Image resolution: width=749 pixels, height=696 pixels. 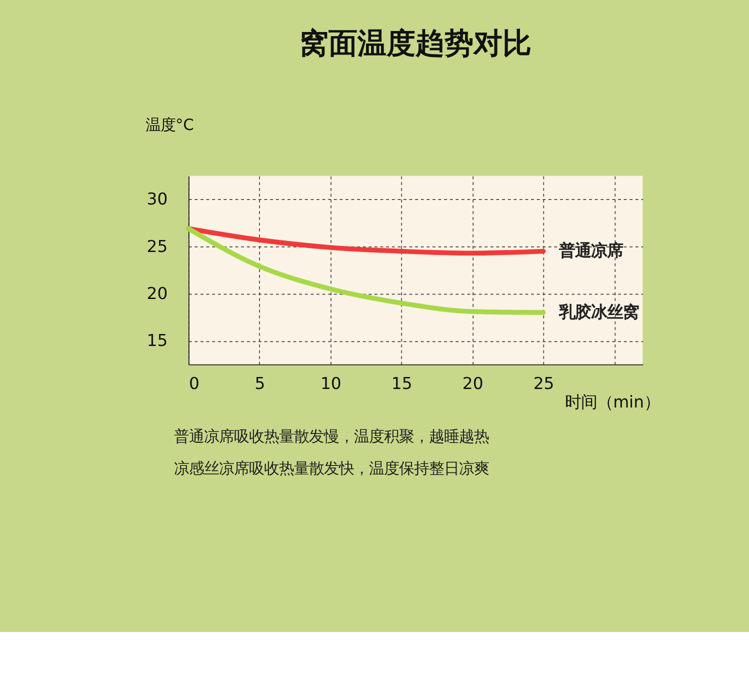 I want to click on text: 凉感丝凉席吸收热量散发快，温度保持整日凉爽, so click(x=331, y=469).